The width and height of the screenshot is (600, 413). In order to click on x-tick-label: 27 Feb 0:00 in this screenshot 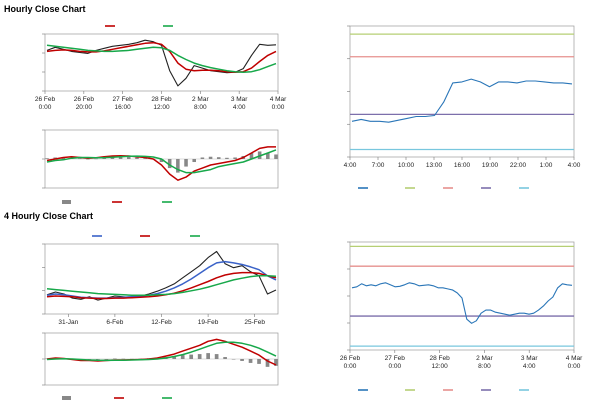, I will do `click(395, 362)`.